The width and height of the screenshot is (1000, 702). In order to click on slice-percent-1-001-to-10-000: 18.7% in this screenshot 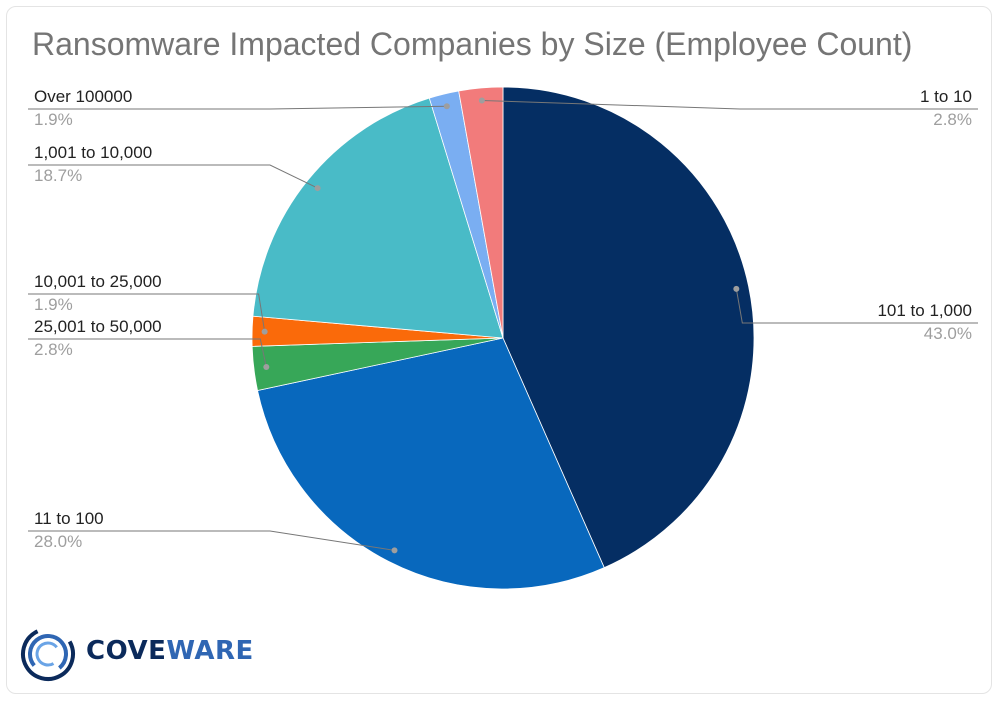, I will do `click(58, 175)`.